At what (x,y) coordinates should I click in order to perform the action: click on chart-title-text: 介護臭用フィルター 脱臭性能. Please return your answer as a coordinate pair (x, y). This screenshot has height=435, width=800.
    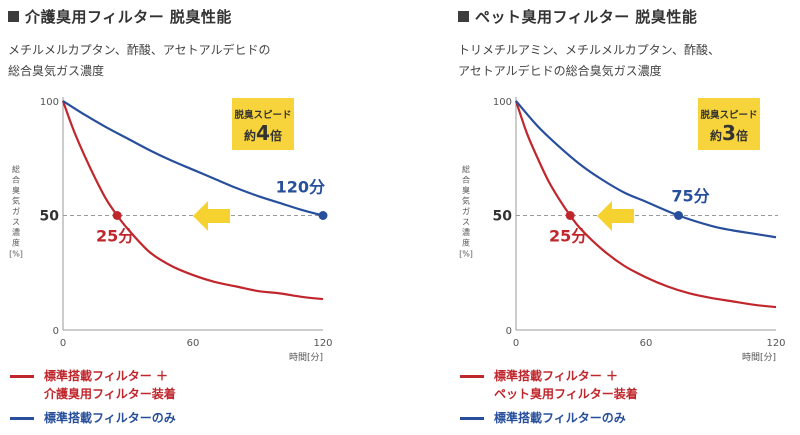
    Looking at the image, I should click on (128, 17).